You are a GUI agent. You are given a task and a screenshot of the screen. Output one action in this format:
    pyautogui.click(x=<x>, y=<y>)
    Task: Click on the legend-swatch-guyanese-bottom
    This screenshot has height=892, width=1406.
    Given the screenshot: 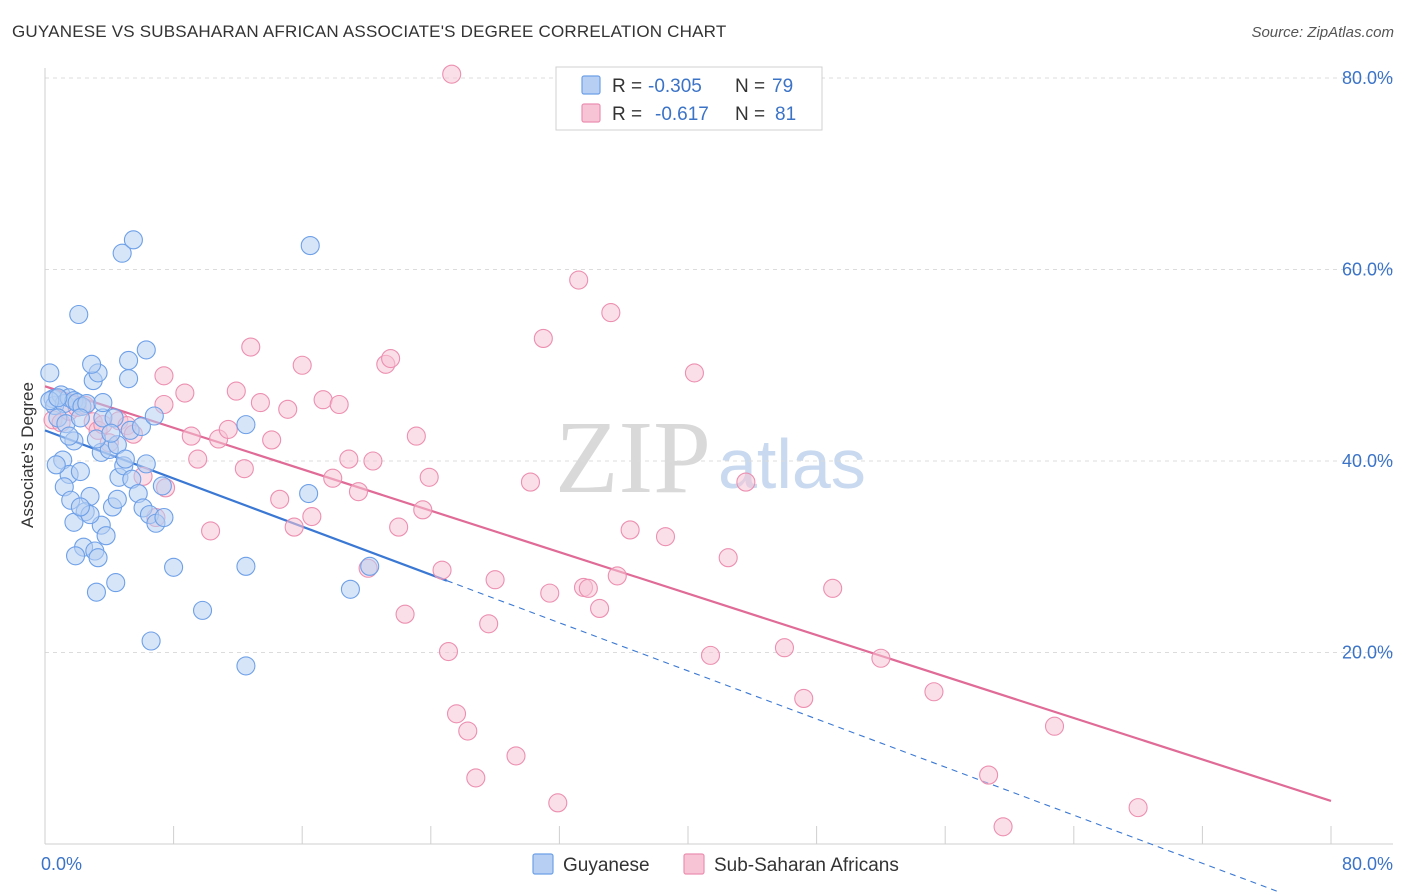 What is the action you would take?
    pyautogui.click(x=543, y=864)
    